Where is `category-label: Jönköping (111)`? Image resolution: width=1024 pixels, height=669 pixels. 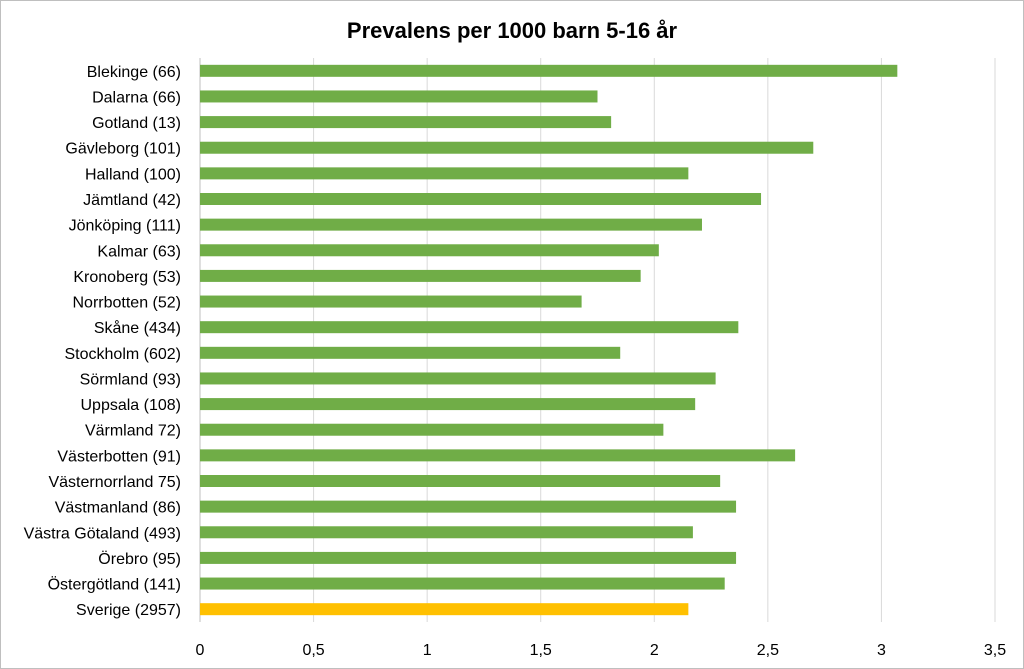
category-label: Jönköping (111) is located at coordinates (125, 226).